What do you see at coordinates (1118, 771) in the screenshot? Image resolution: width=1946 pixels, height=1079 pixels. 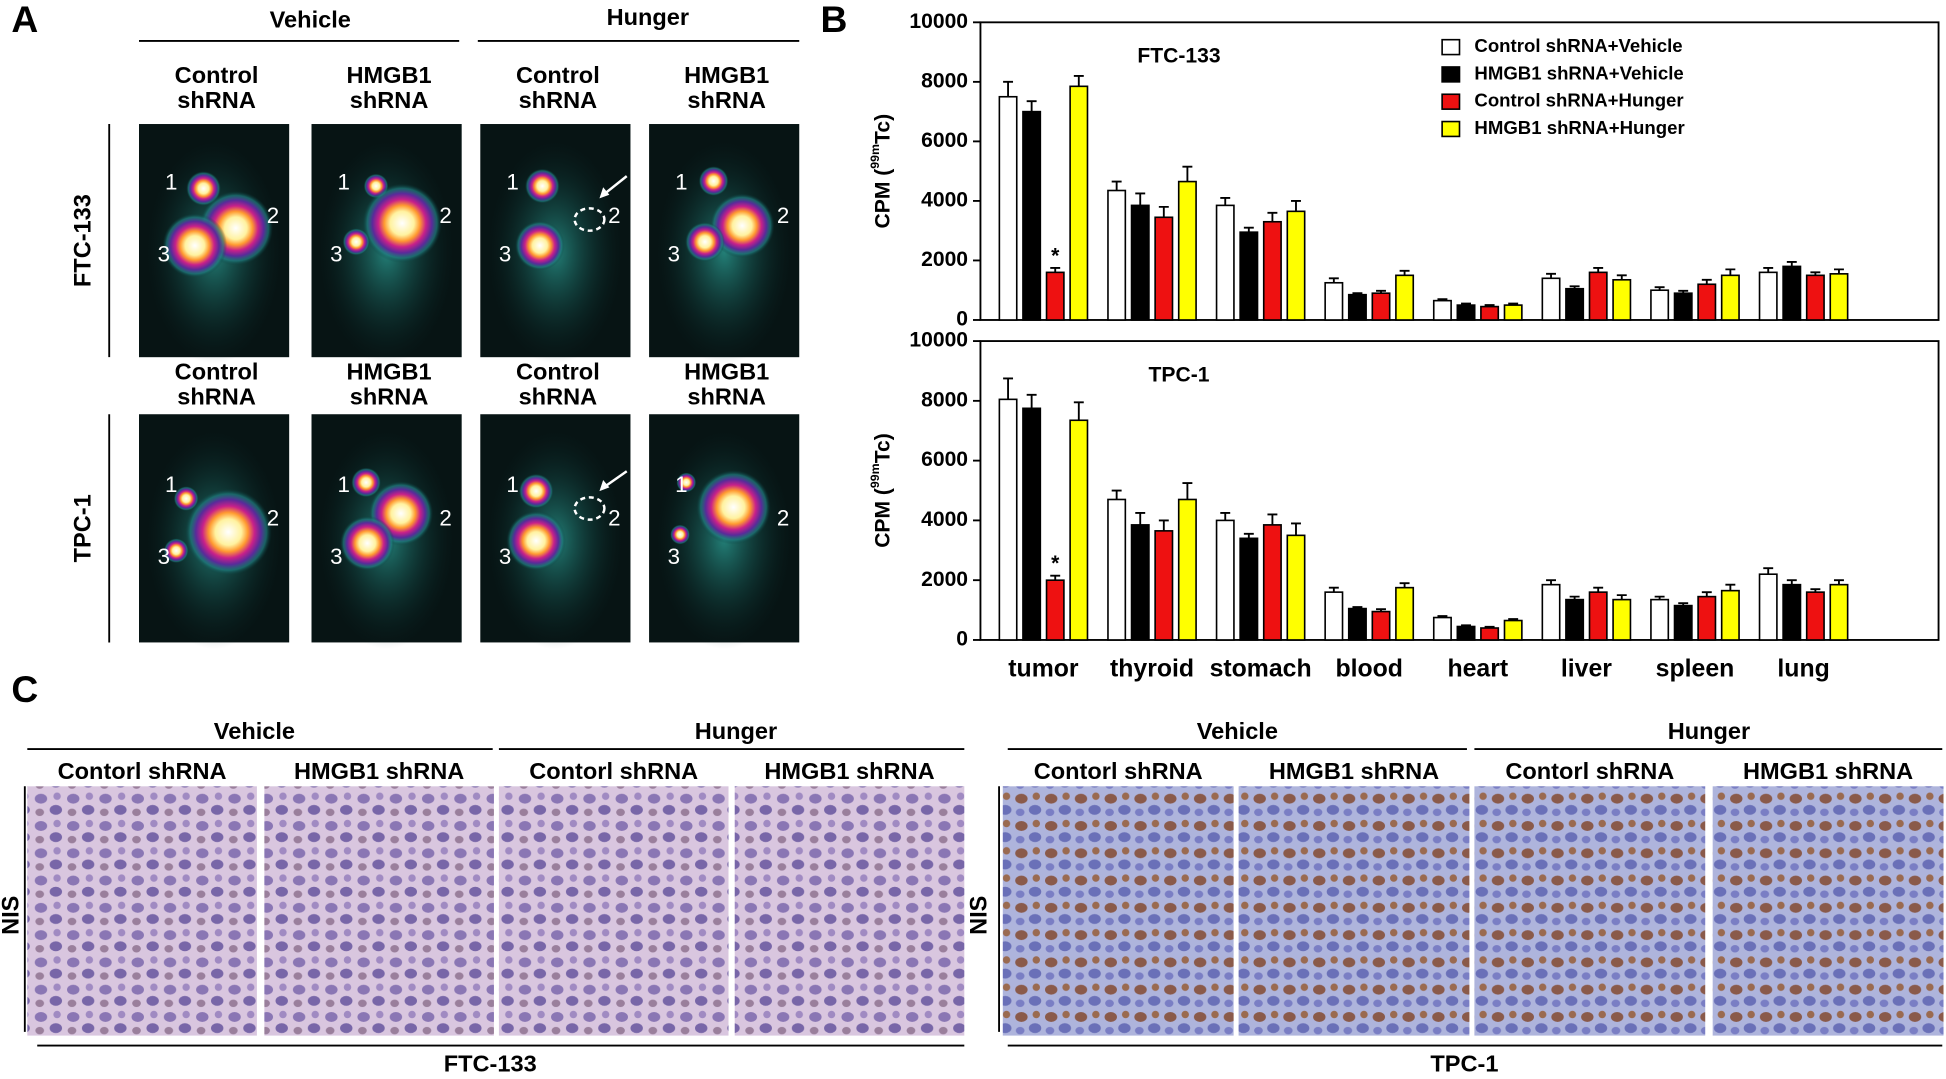 I see `column-header: Contorl shRNA` at bounding box center [1118, 771].